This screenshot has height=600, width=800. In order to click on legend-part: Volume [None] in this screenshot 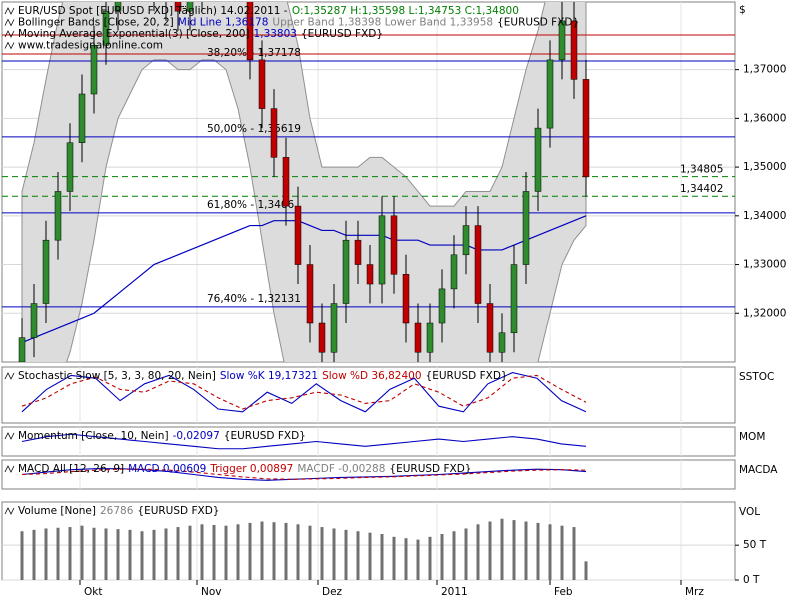, I will do `click(57, 511)`.